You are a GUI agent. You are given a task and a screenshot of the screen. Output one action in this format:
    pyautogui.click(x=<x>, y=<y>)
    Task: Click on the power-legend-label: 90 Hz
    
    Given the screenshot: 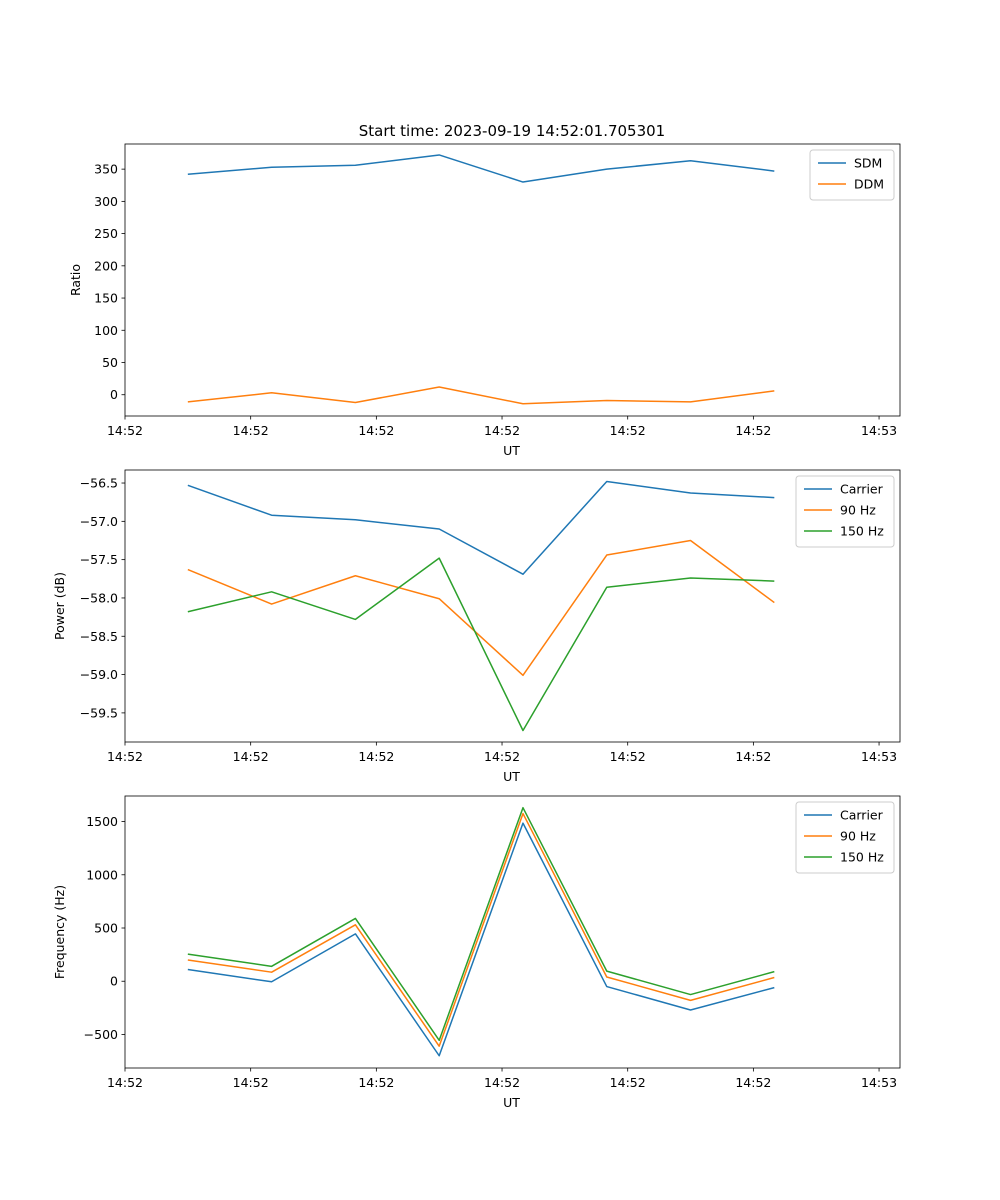 What is the action you would take?
    pyautogui.click(x=858, y=510)
    